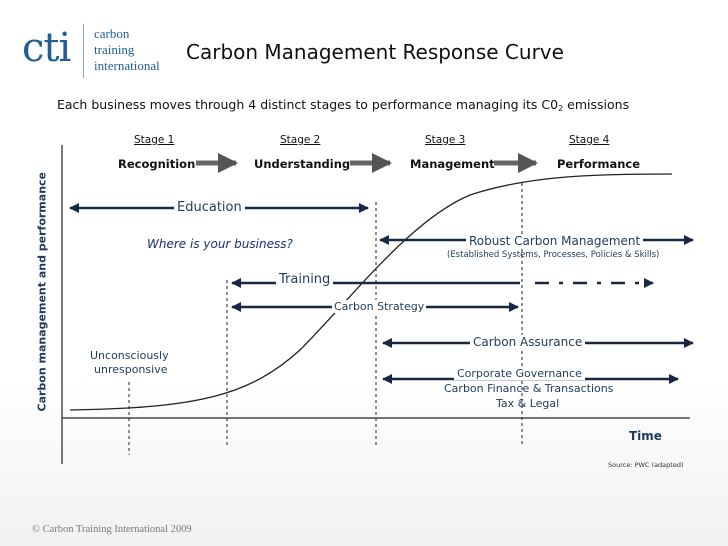 The image size is (728, 546). Describe the element at coordinates (131, 369) in the screenshot. I see `unconscious-label-line-2: unresponsive` at that location.